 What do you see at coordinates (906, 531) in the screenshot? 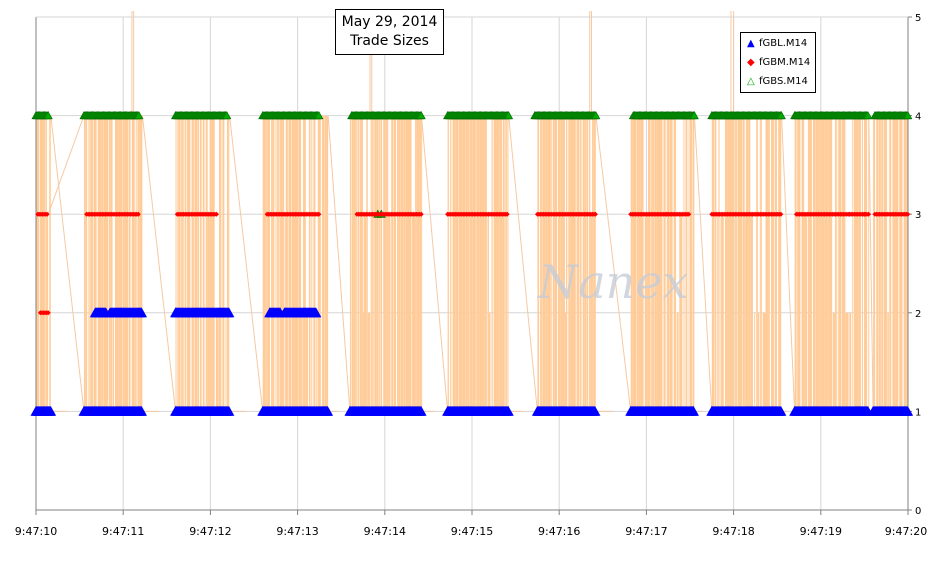
I see `x-tick-label: 9:47:20` at bounding box center [906, 531].